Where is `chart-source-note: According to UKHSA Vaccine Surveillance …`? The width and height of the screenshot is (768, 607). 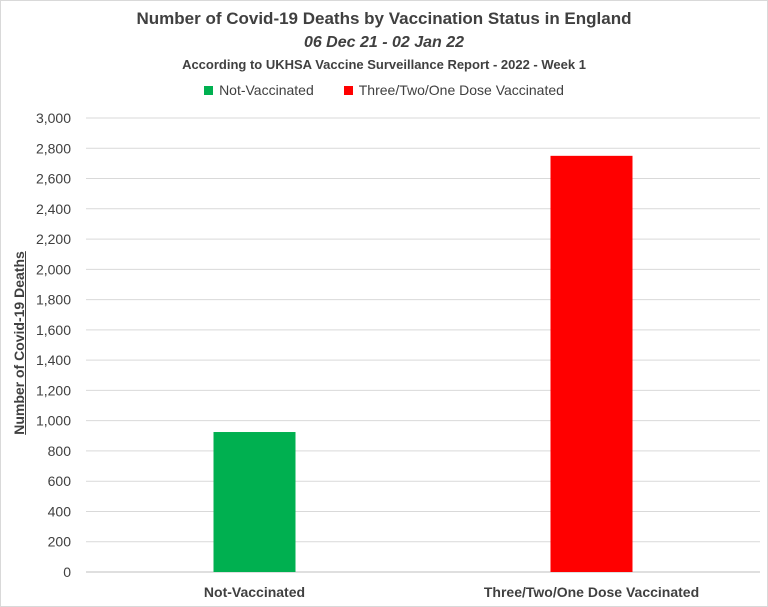 chart-source-note: According to UKHSA Vaccine Surveillance … is located at coordinates (384, 64).